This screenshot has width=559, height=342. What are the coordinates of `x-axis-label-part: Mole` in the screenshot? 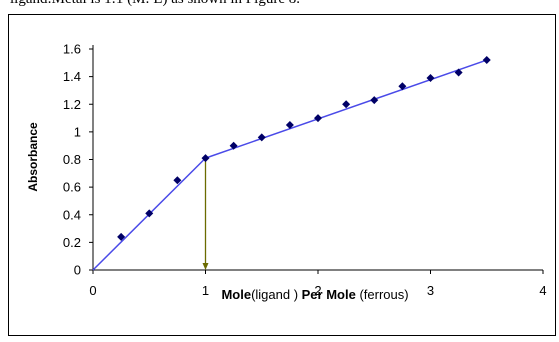 It's located at (236, 294).